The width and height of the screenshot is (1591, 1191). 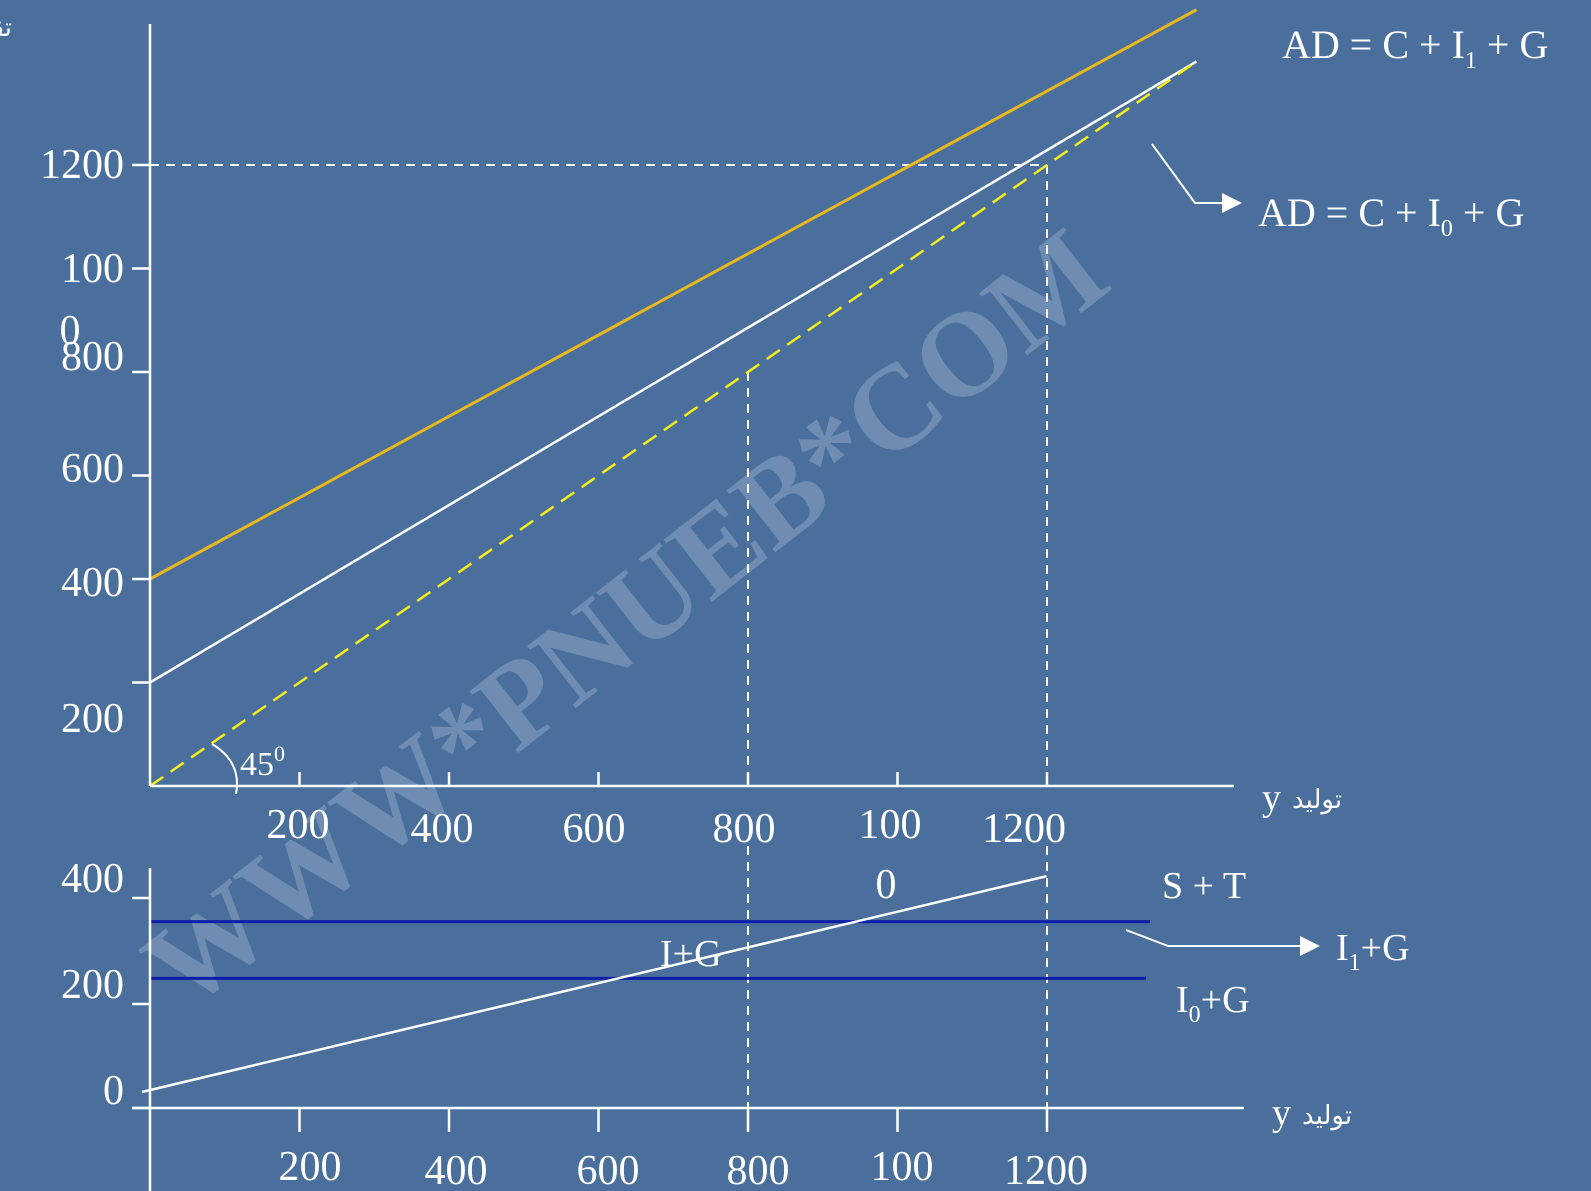 What do you see at coordinates (608, 1169) in the screenshot?
I see `bottom-x-tick-label-2: 600` at bounding box center [608, 1169].